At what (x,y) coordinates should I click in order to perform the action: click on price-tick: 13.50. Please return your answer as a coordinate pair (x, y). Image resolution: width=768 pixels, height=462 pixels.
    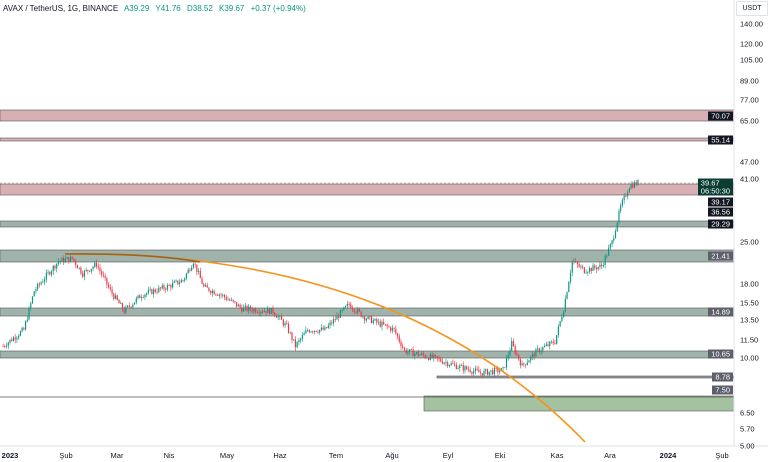
    Looking at the image, I should click on (749, 320).